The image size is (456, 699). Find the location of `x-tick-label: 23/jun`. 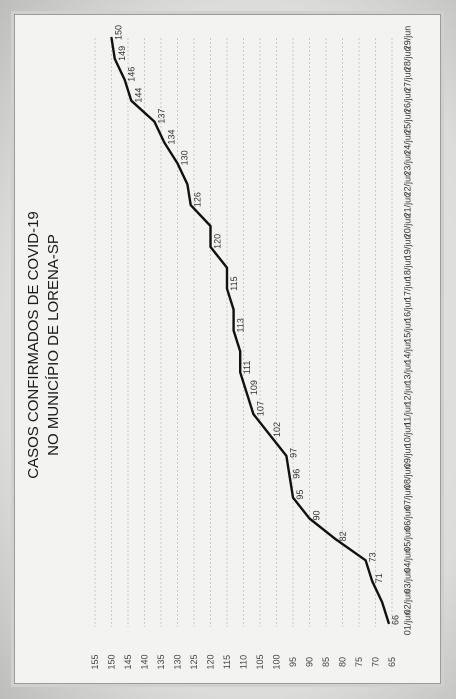

x-tick-label: 23/jun is located at coordinates (407, 163).